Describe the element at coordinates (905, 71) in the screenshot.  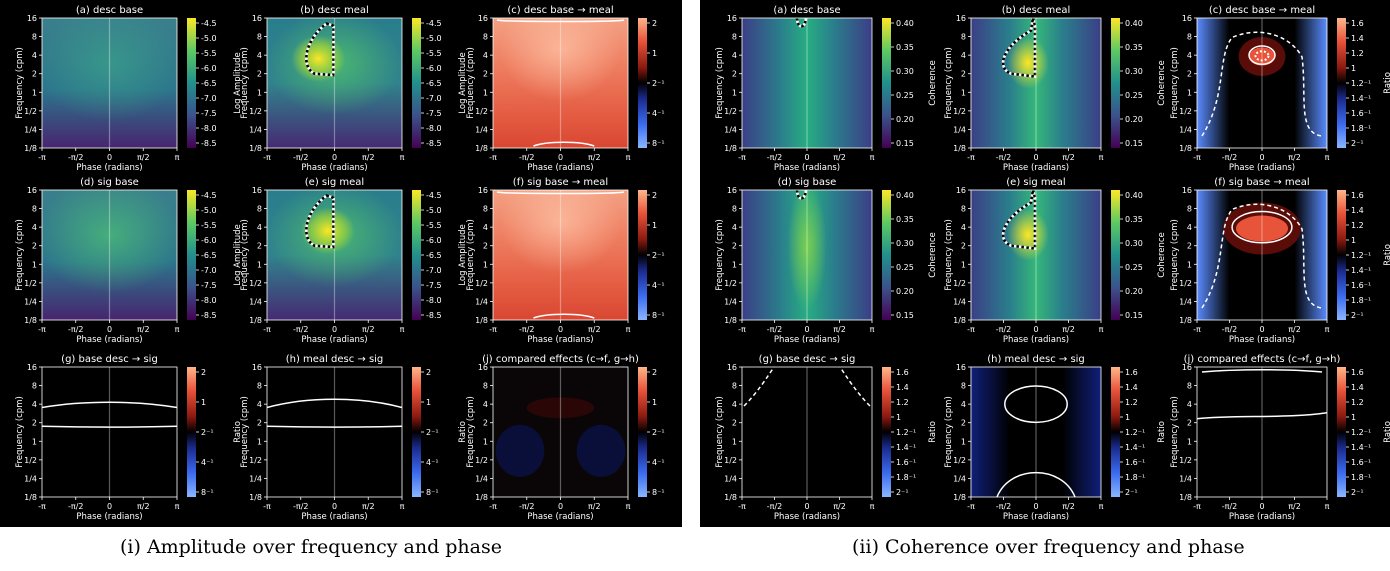
I see `colorbar-tick-label: 0.30` at that location.